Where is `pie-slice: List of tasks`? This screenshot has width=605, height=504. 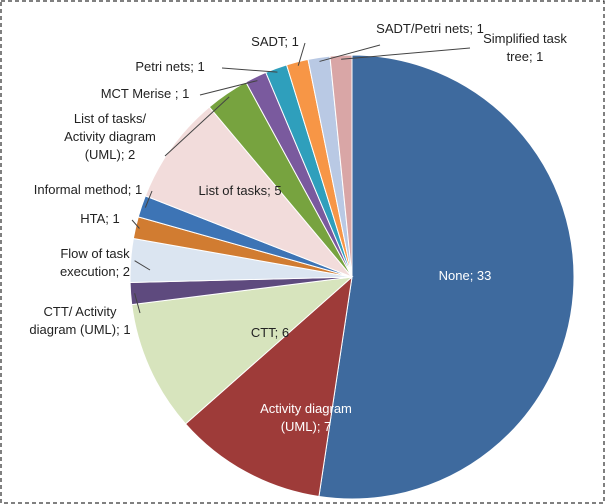
pie-slice: List of tasks is located at coordinates (248, 192).